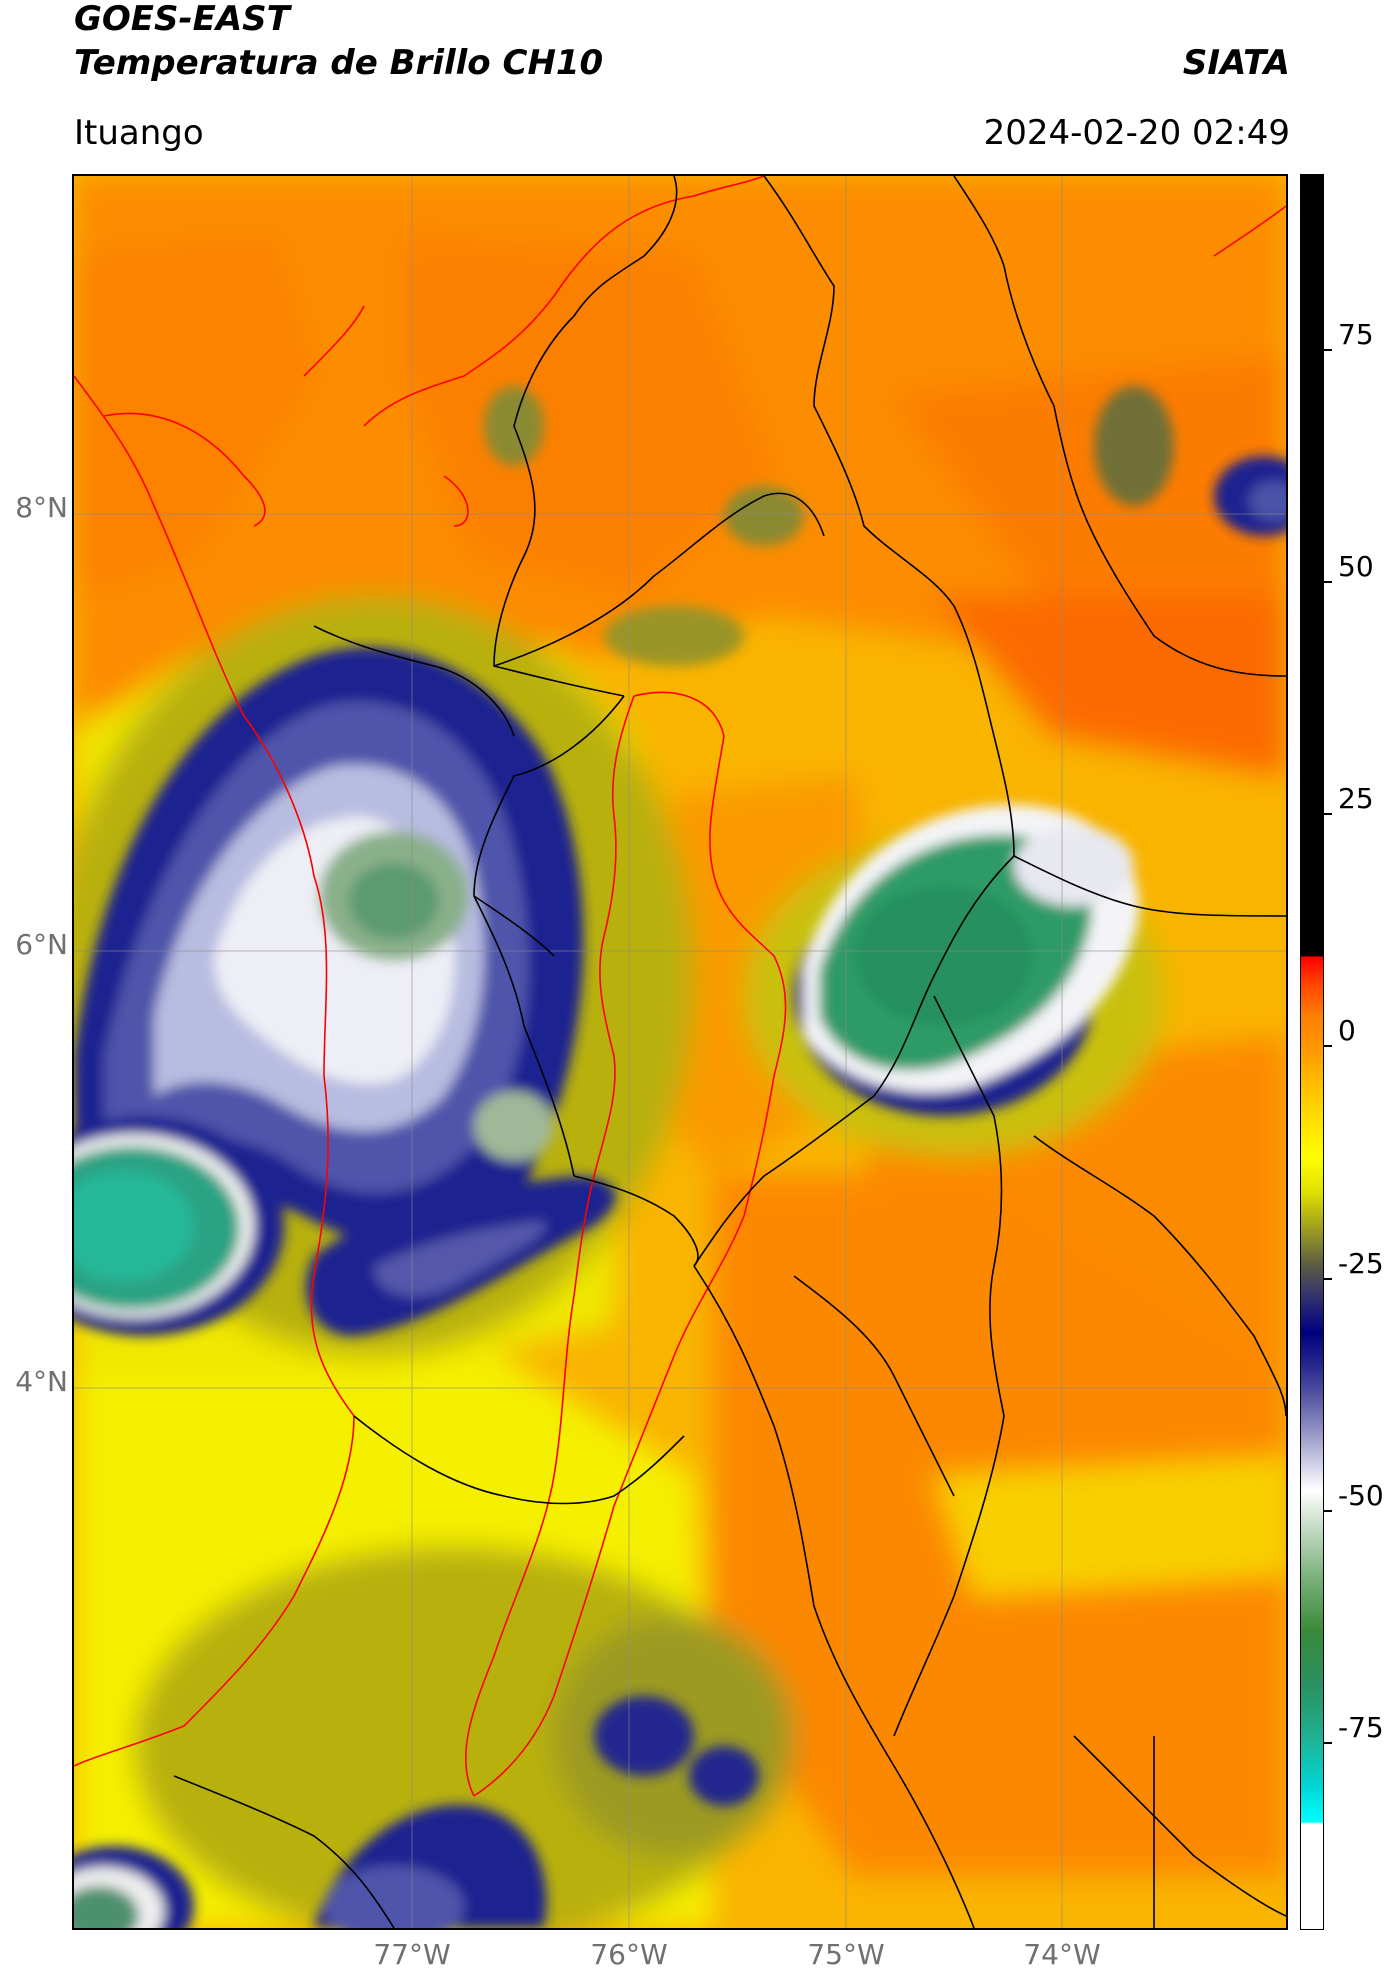 The height and width of the screenshot is (1981, 1384). What do you see at coordinates (1328, 1743) in the screenshot?
I see `colorbar-tick-minus75` at bounding box center [1328, 1743].